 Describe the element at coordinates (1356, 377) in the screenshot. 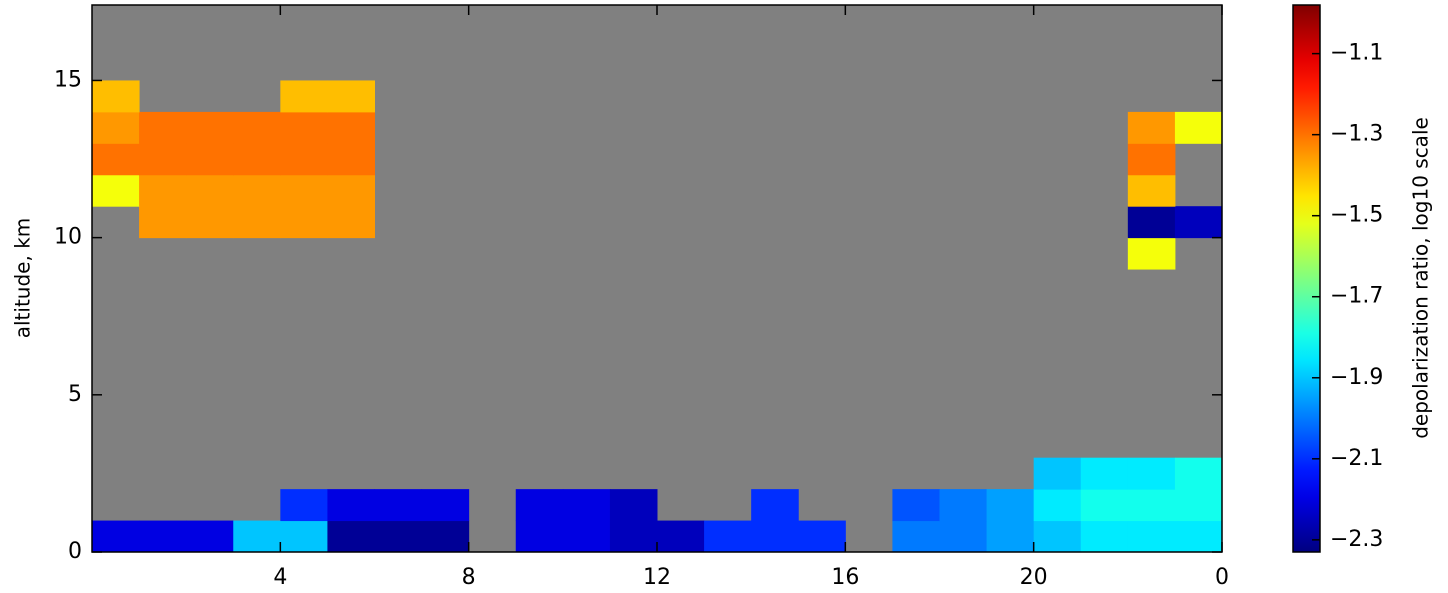

I see `colorbar-tick-label: −1.9` at that location.